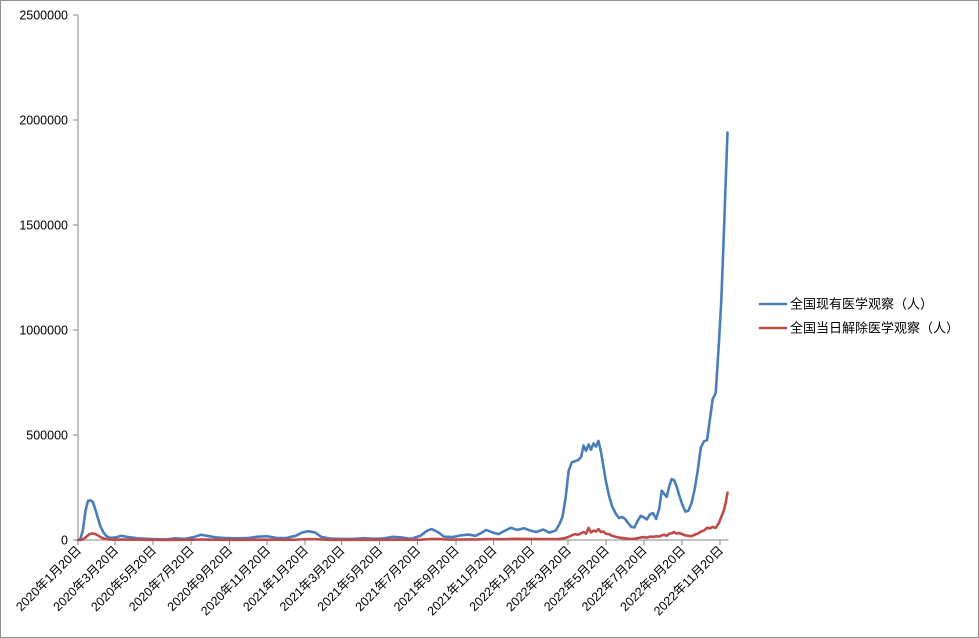  I want to click on y-tick-label: 500000, so click(47, 436).